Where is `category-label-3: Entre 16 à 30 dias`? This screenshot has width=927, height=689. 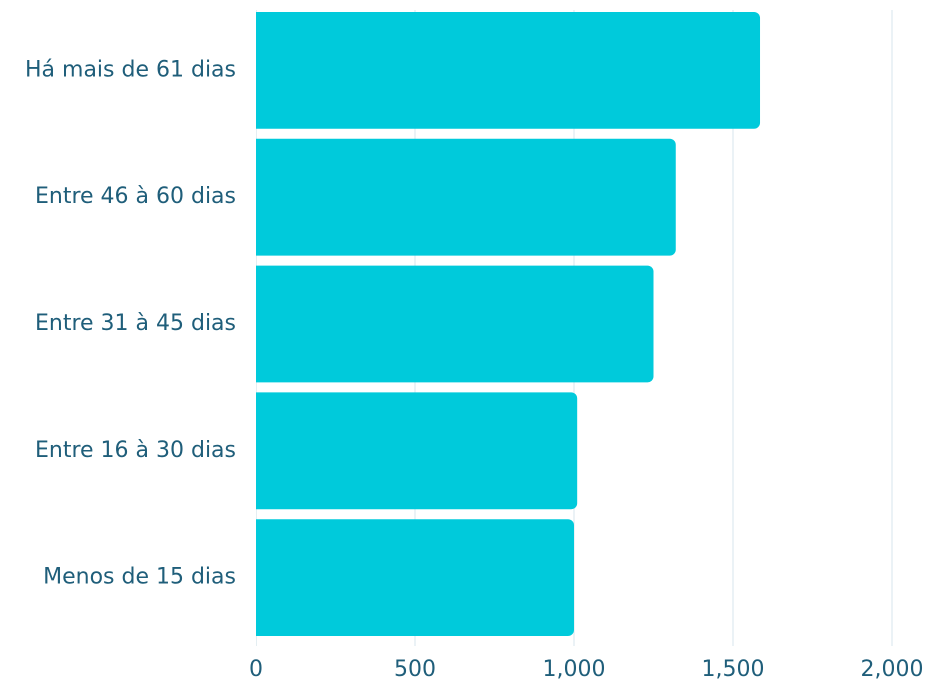
category-label-3: Entre 16 à 30 dias is located at coordinates (135, 450).